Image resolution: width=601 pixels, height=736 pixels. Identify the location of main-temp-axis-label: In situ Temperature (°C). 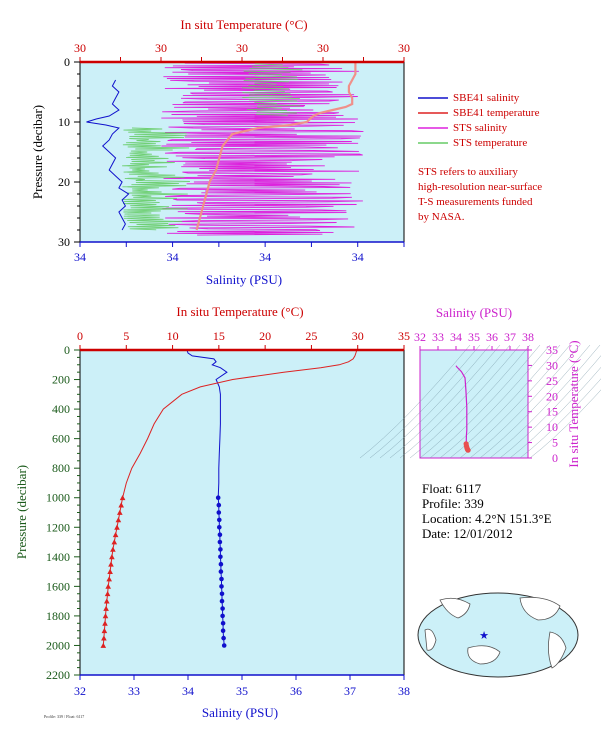
(239, 311).